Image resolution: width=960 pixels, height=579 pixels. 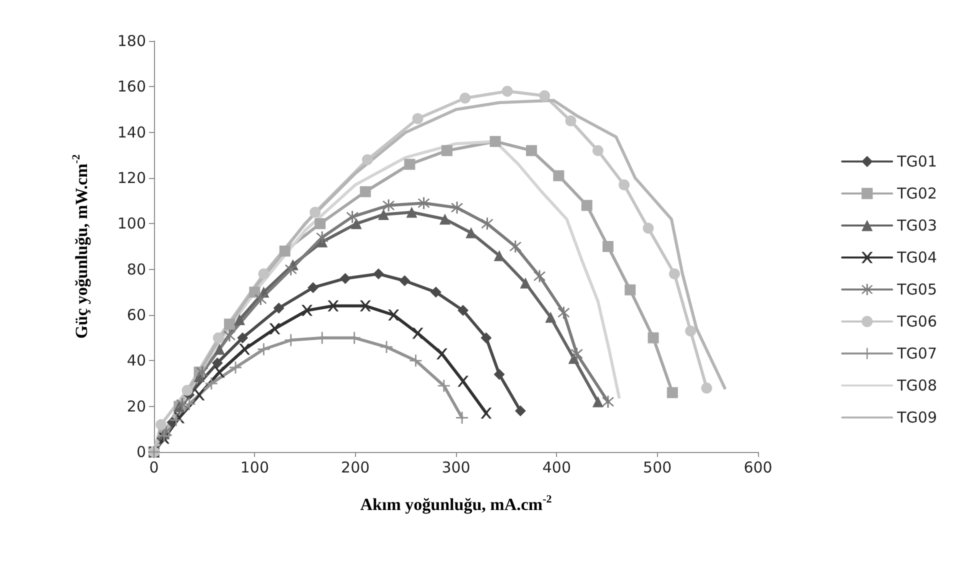 I want to click on y-tick-label: 60, so click(x=136, y=315).